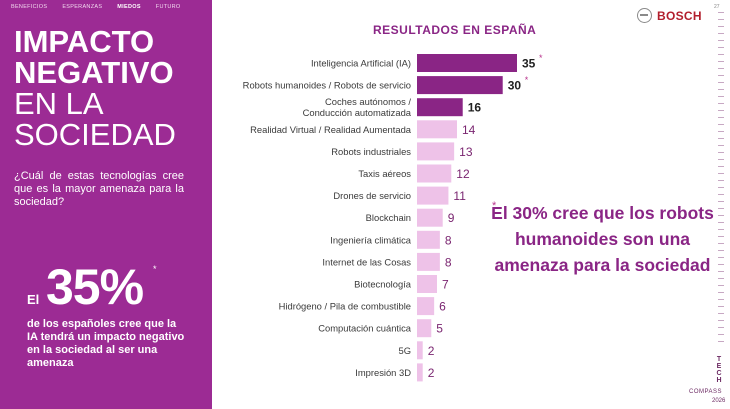 The image size is (730, 409). Describe the element at coordinates (529, 64) in the screenshot. I see `value-label: 35` at that location.